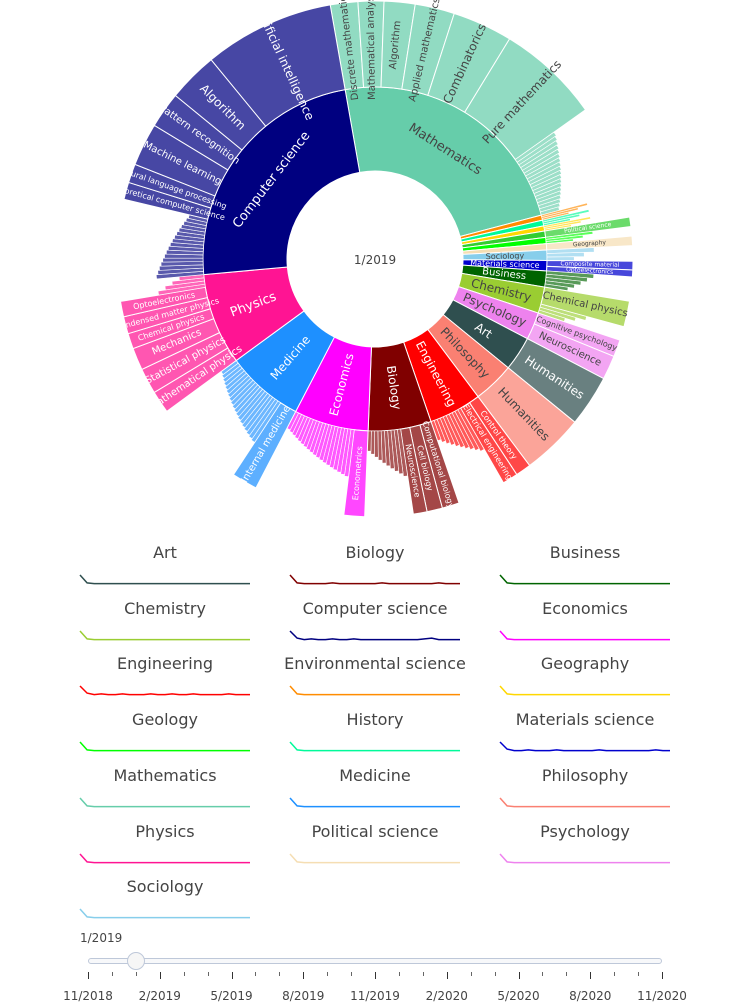 The width and height of the screenshot is (750, 1003). I want to click on spark-title-psychology: Psychology, so click(585, 831).